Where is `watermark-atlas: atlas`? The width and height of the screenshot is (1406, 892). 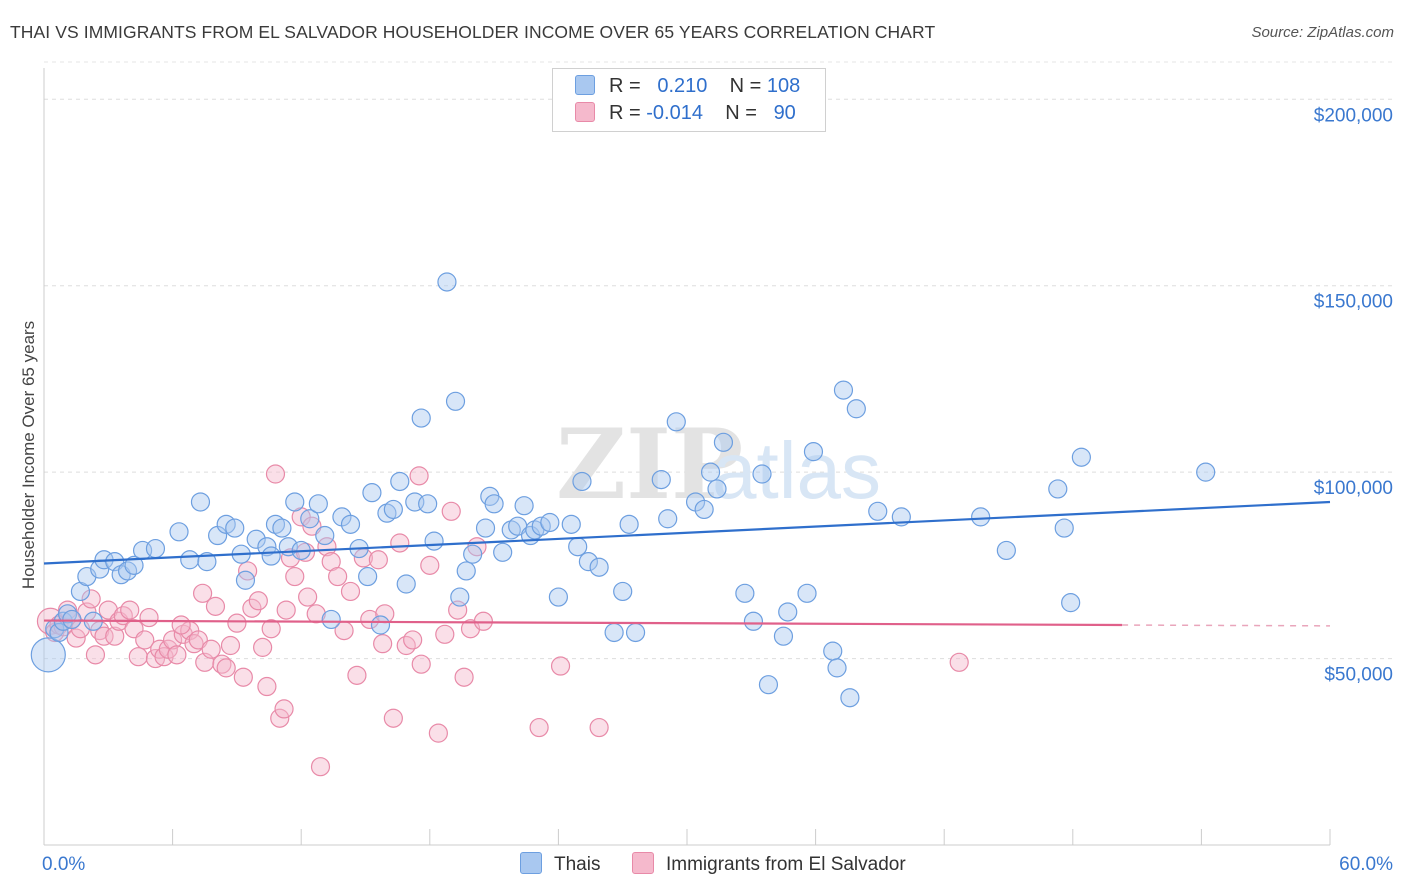 watermark-atlas: atlas is located at coordinates (796, 470).